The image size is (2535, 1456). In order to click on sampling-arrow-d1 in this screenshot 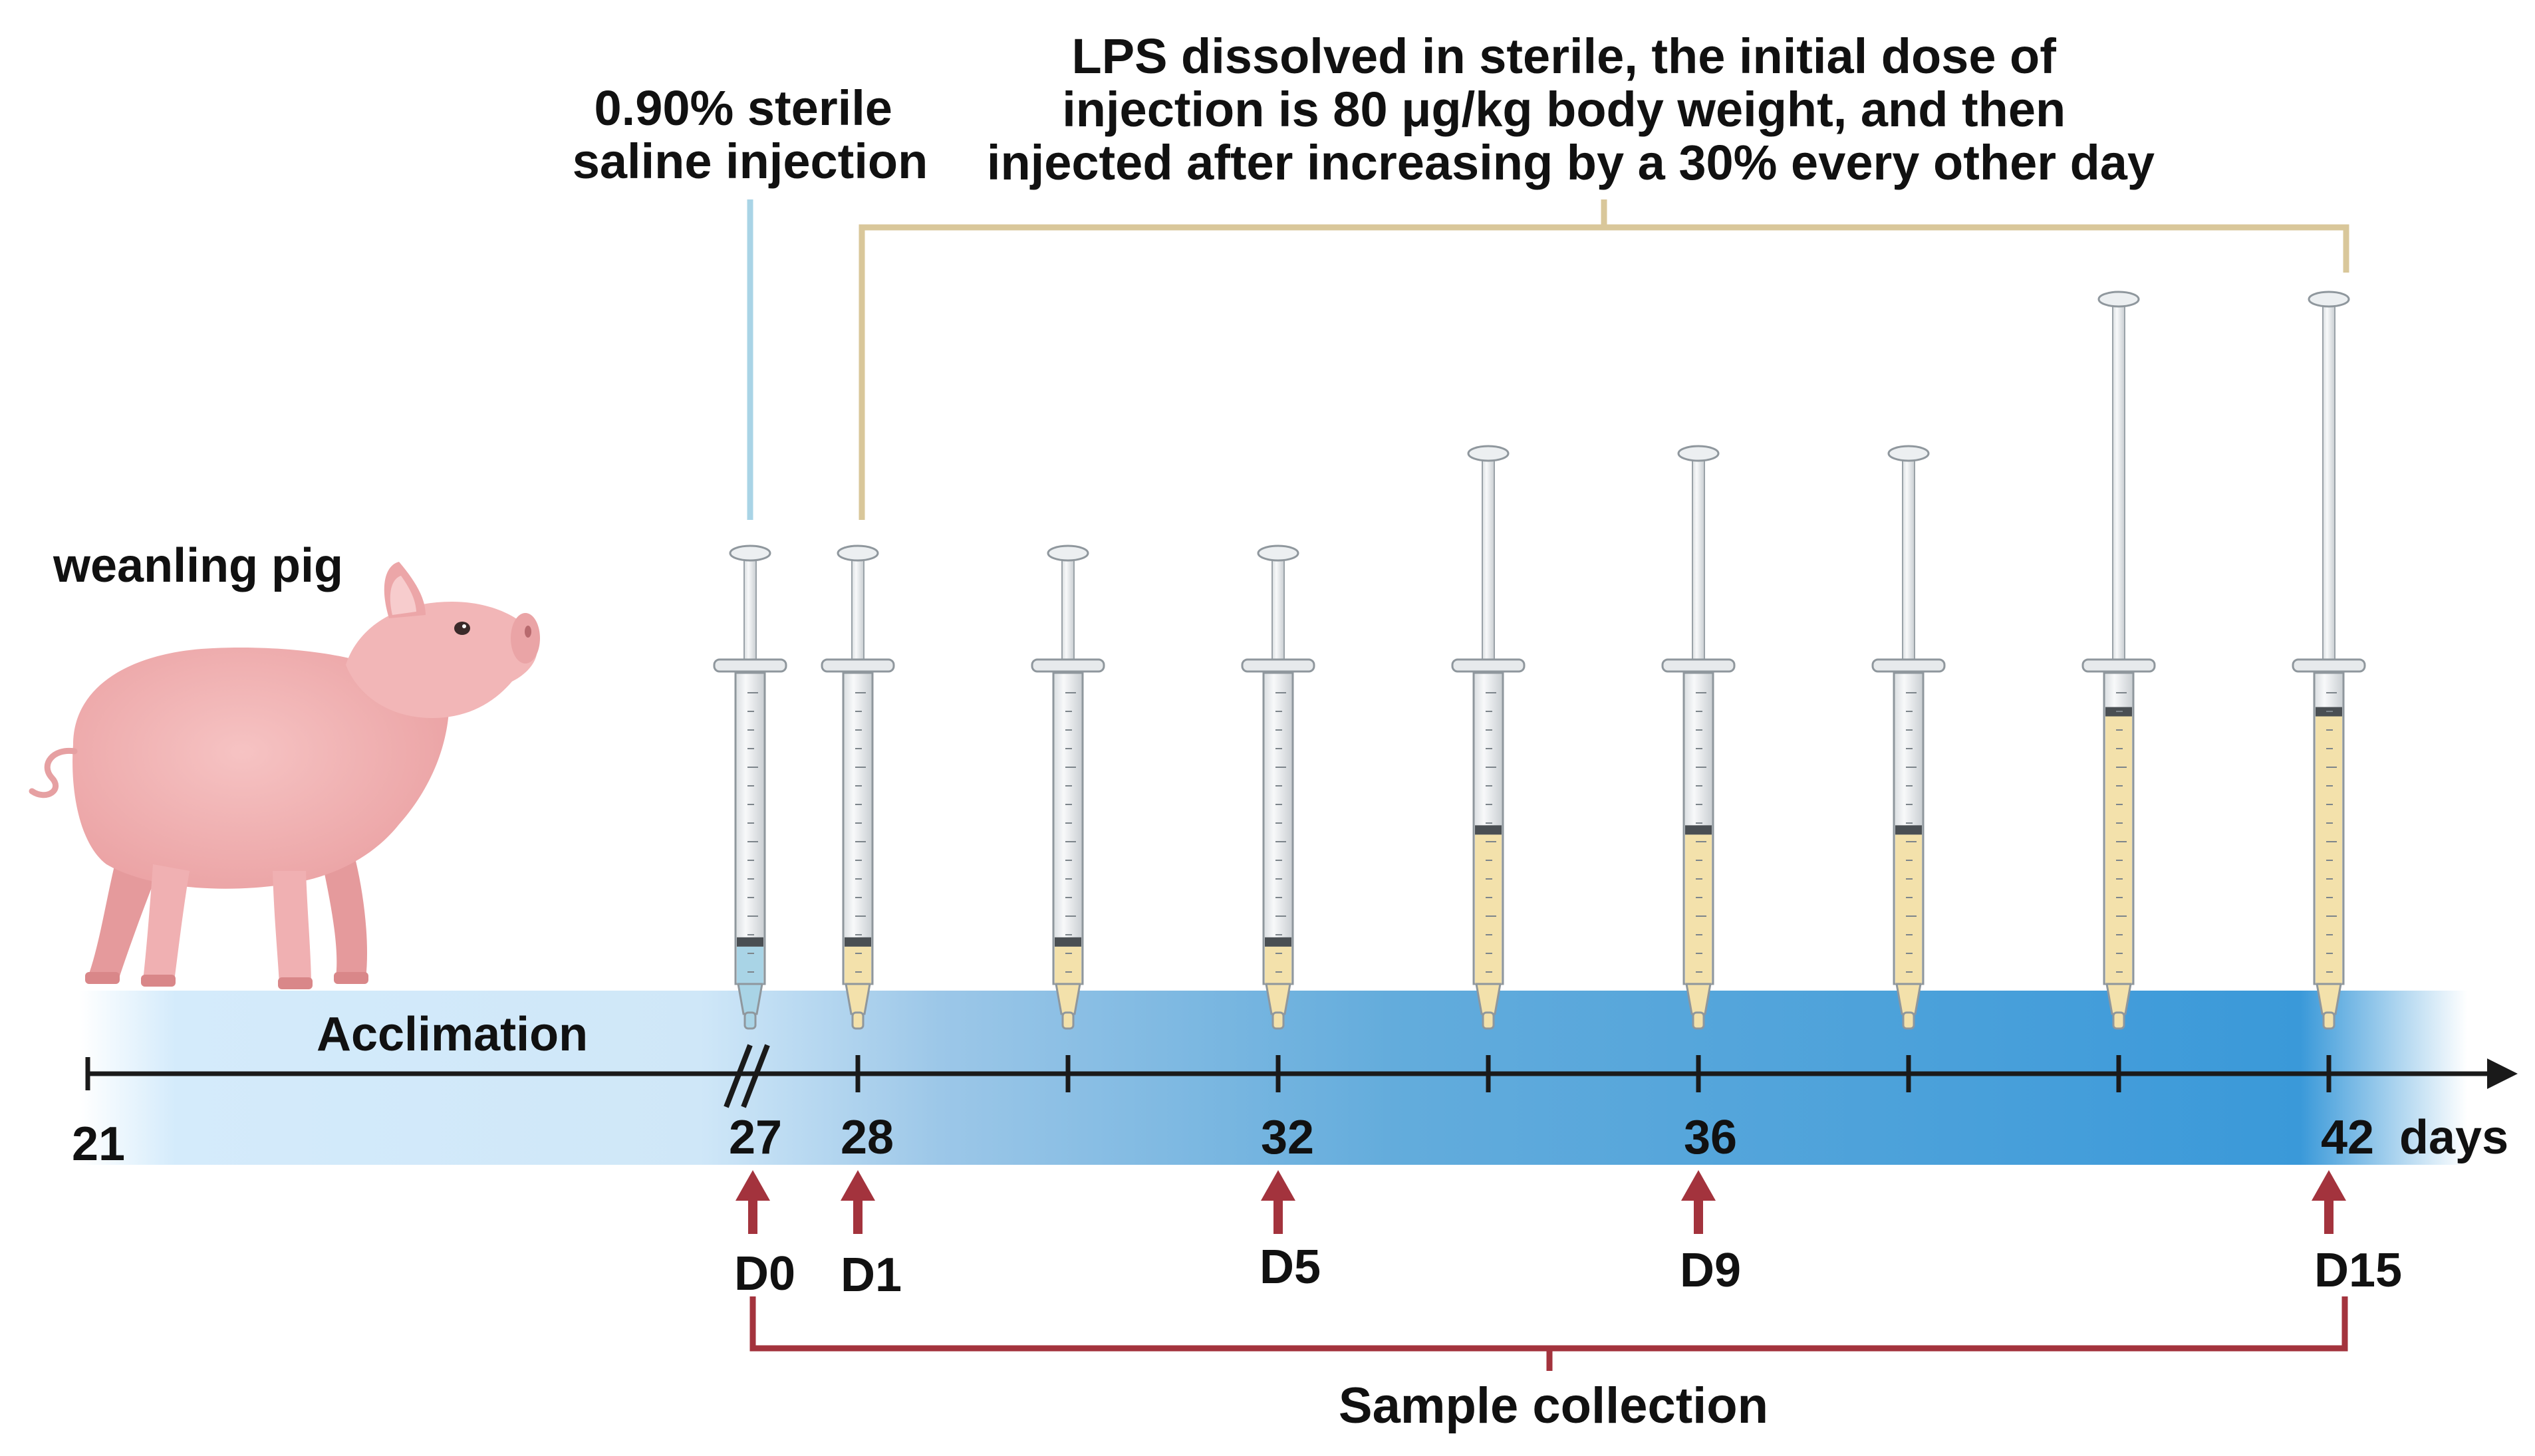, I will do `click(858, 1202)`.